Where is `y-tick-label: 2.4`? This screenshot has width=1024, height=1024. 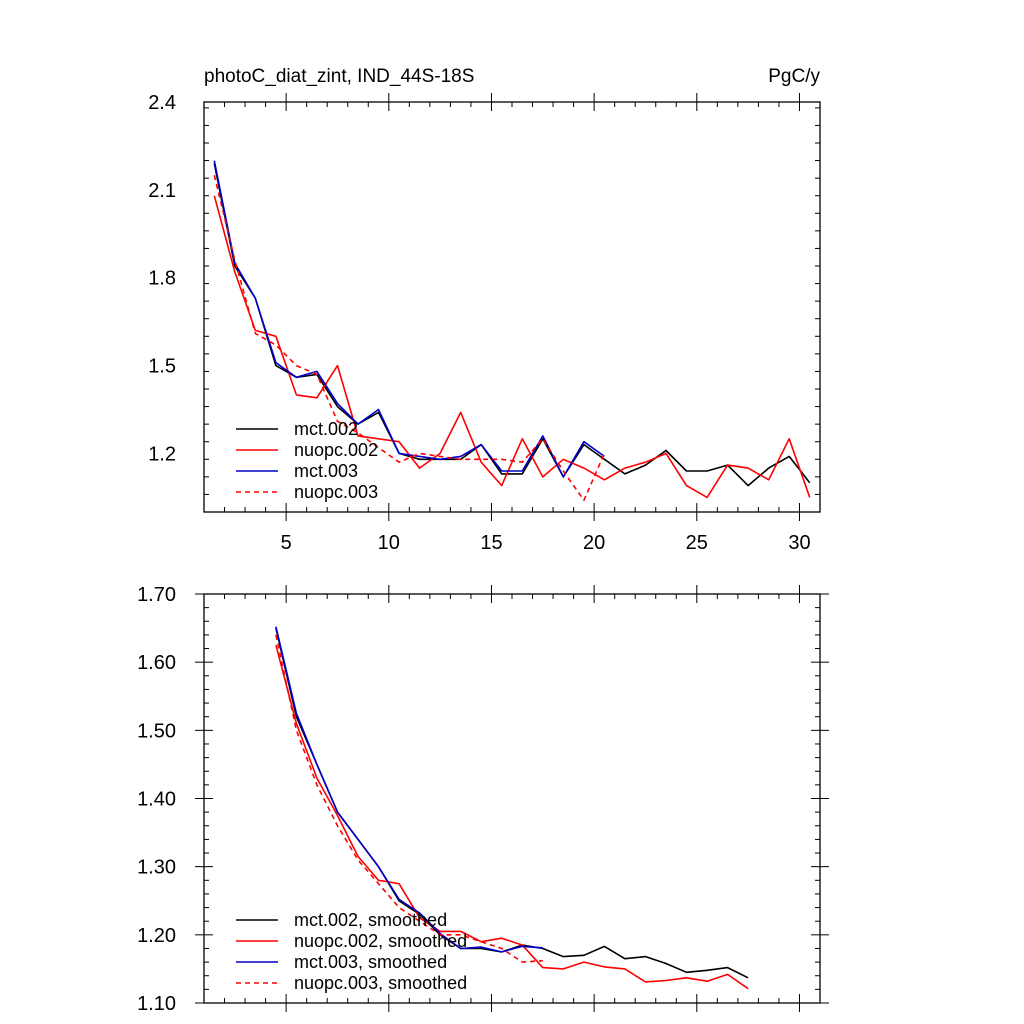
y-tick-label: 2.4 is located at coordinates (162, 103).